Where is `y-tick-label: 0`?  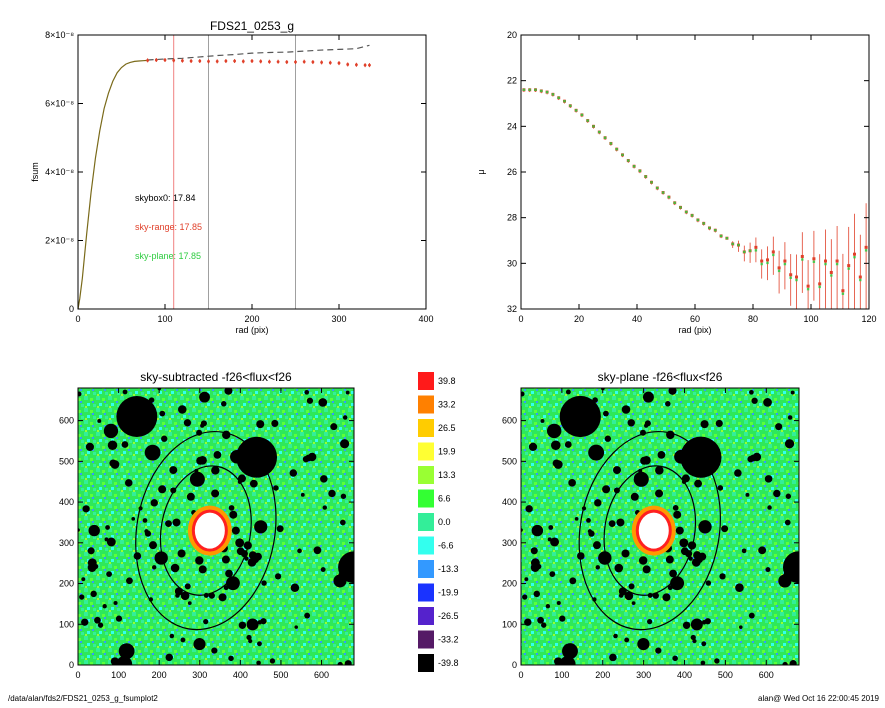
y-tick-label: 0 is located at coordinates (514, 665).